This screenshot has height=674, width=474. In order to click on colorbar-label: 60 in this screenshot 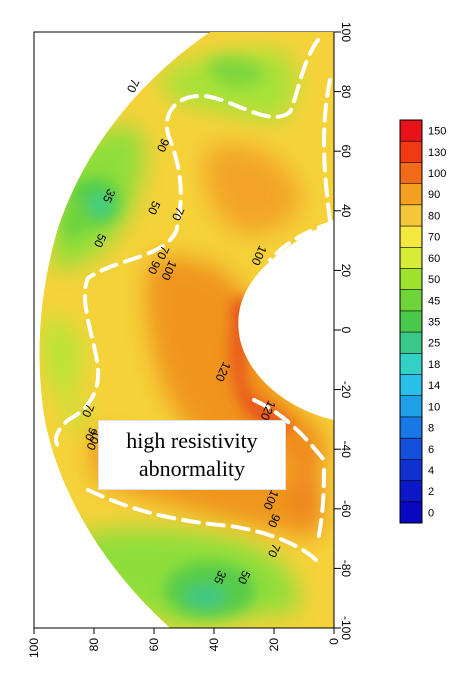, I will do `click(434, 259)`.